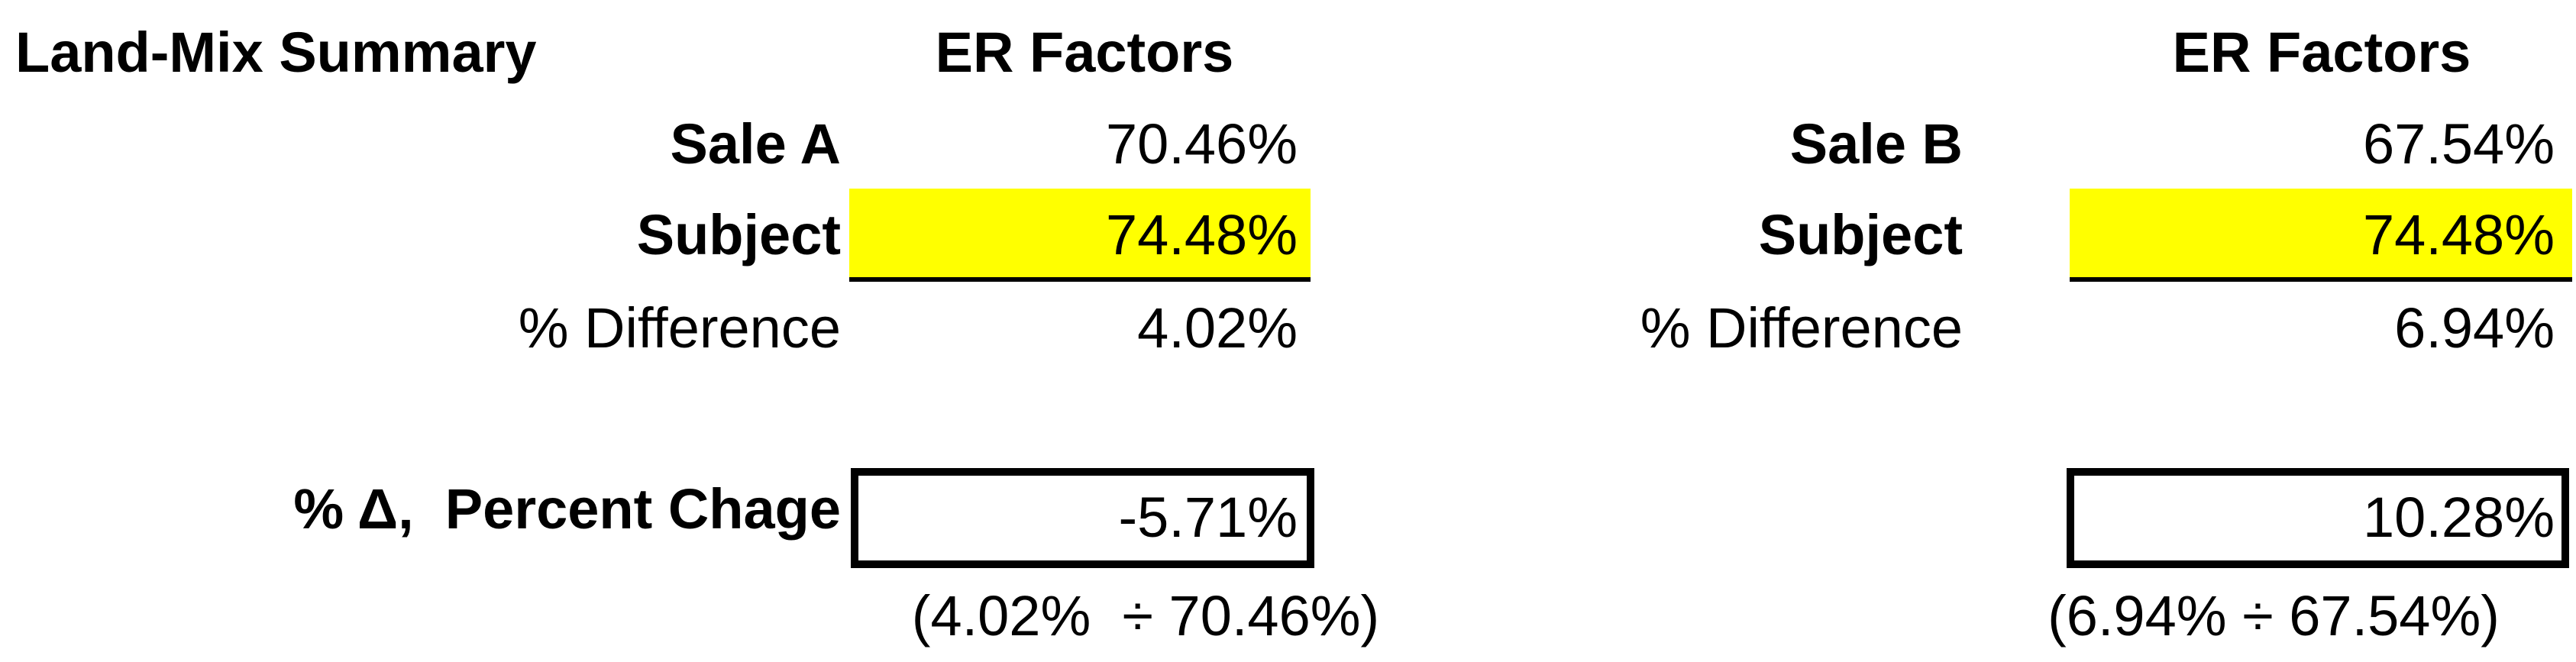  What do you see at coordinates (1208, 517) in the screenshot?
I see `change-value: -5.71%` at bounding box center [1208, 517].